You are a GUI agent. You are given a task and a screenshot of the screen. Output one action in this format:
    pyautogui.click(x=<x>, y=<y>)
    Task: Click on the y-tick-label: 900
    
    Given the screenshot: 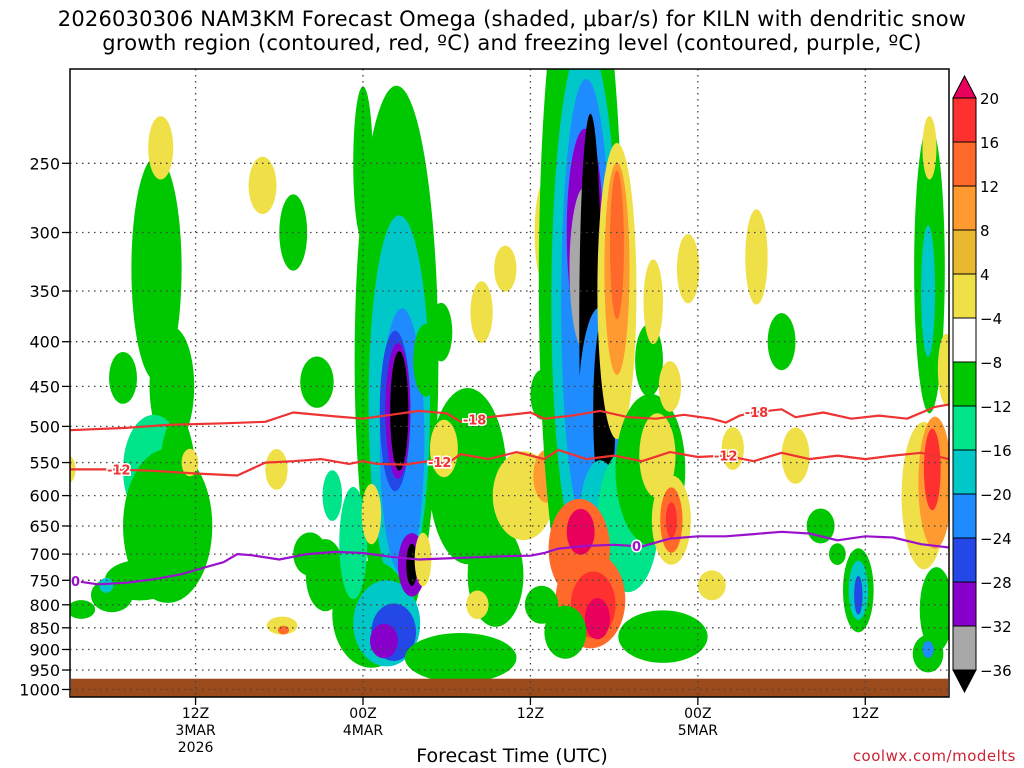 What is the action you would take?
    pyautogui.click(x=44, y=649)
    